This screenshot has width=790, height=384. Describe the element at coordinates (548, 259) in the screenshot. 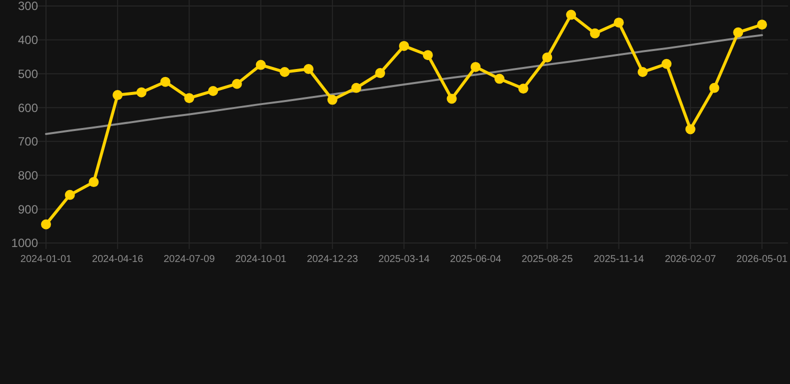

I see `x-tick-label: 2025-08-25` at that location.